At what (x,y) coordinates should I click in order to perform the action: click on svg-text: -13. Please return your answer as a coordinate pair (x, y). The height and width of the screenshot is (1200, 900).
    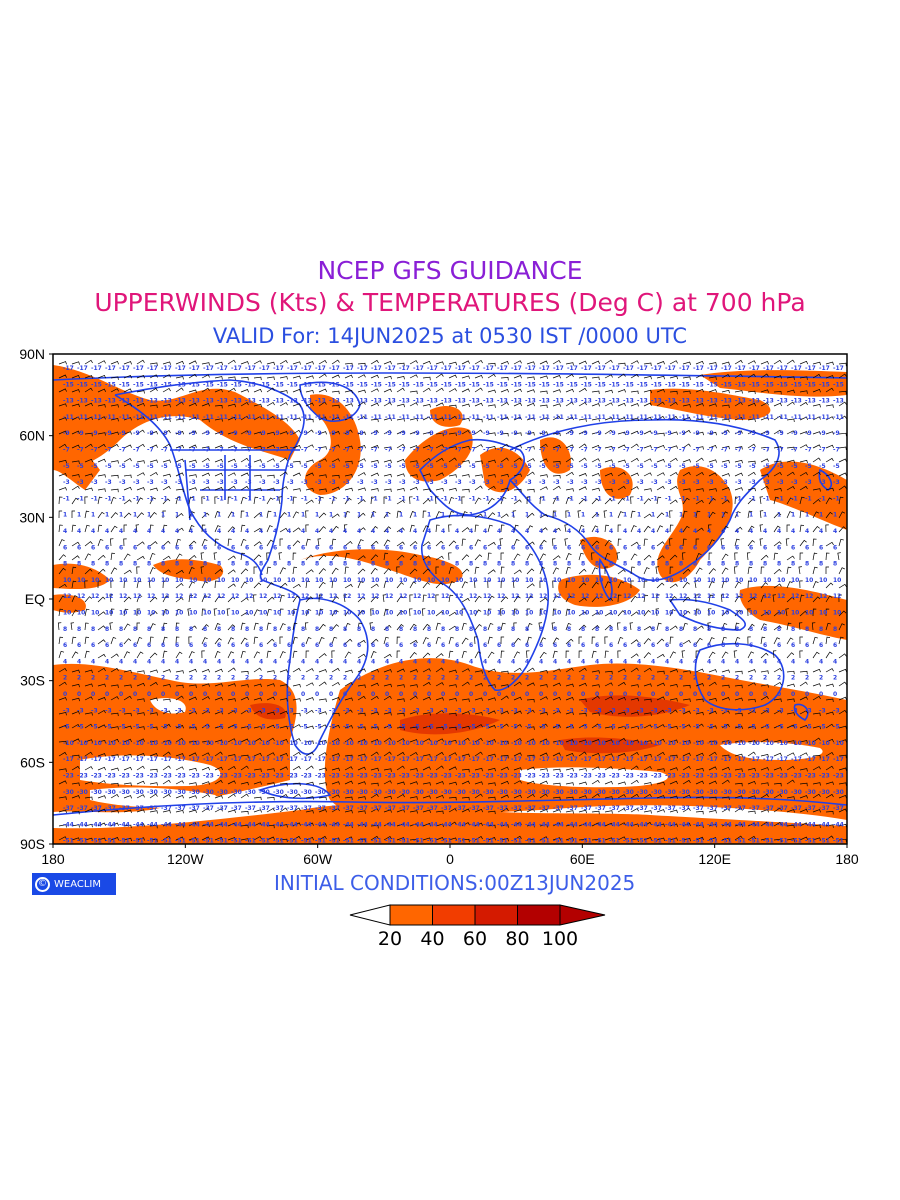
    Looking at the image, I should click on (418, 401).